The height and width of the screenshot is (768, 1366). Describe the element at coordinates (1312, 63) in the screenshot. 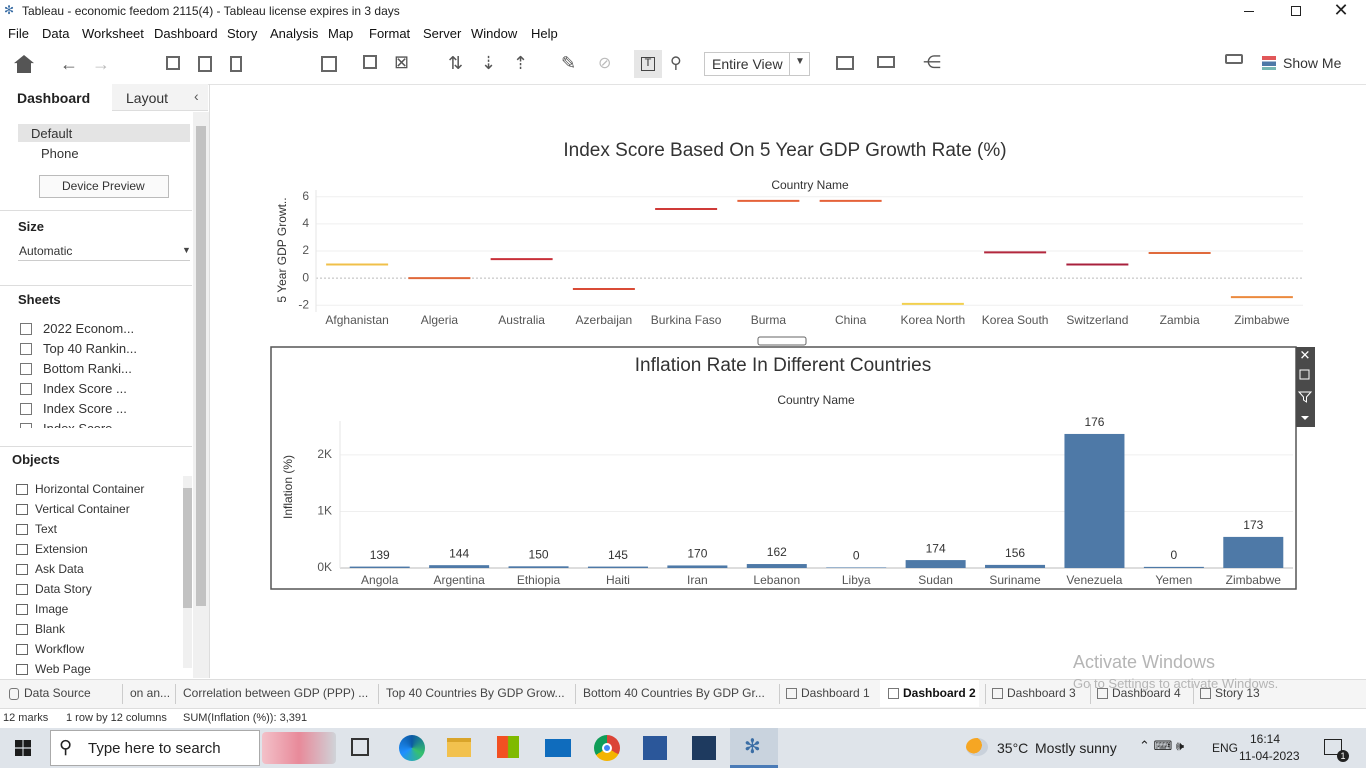

I see `show-me-label: Show Me` at that location.